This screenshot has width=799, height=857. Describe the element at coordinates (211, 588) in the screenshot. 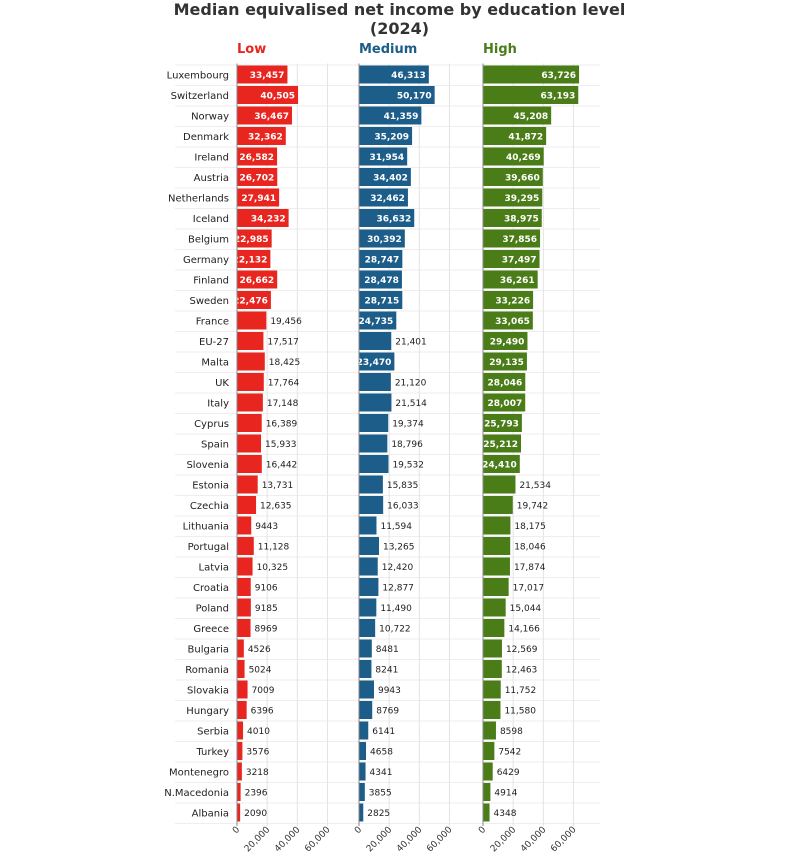

I see `category-label: Croatia` at that location.